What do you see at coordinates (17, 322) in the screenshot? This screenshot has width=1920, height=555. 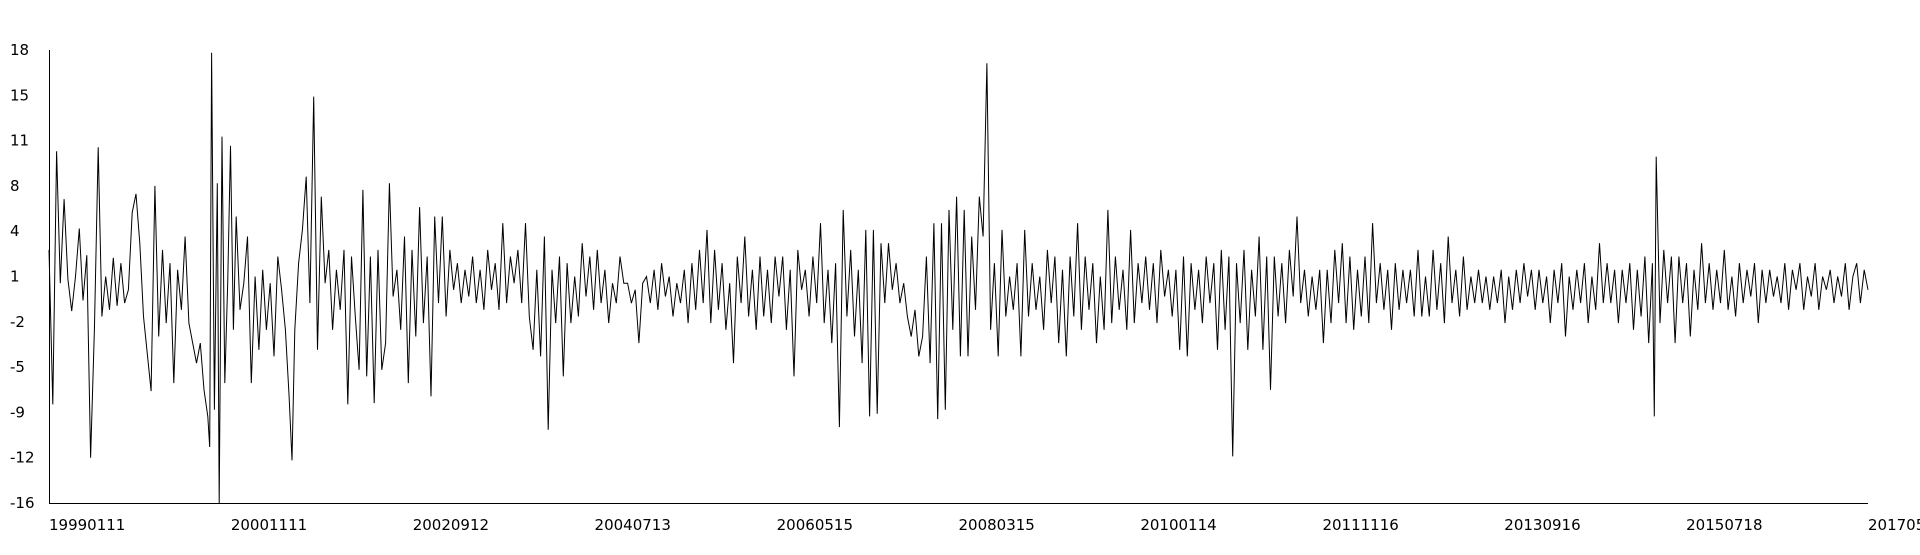 I see `y-tick-label: -2` at bounding box center [17, 322].